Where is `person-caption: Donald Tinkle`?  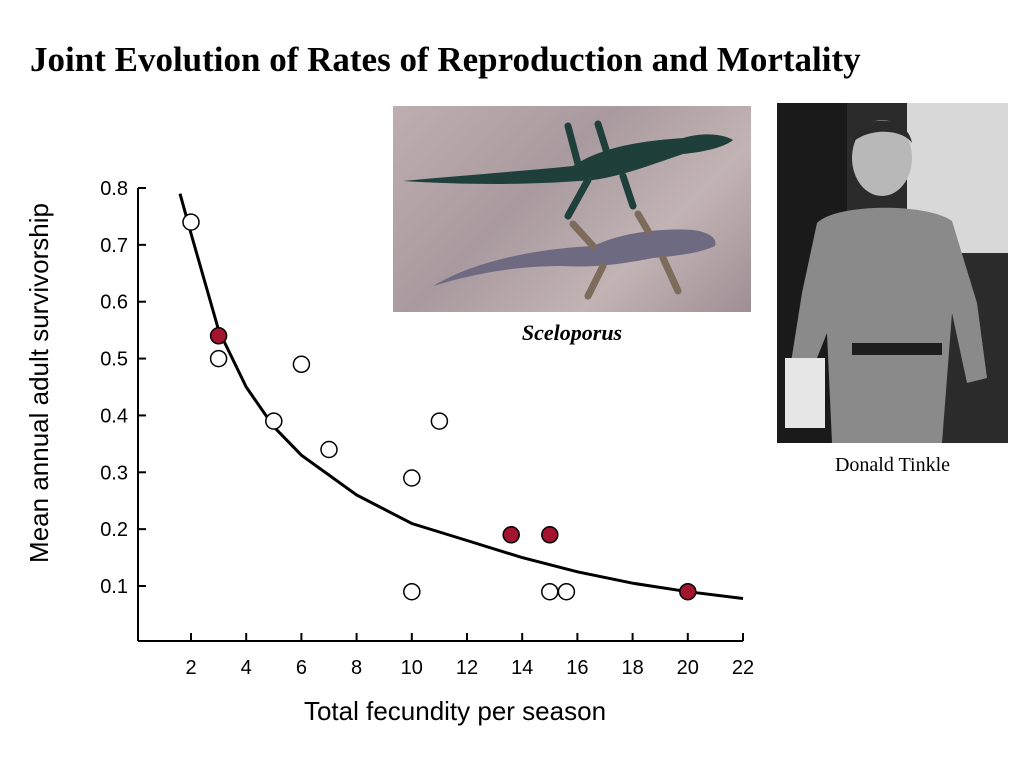 person-caption: Donald Tinkle is located at coordinates (892, 465).